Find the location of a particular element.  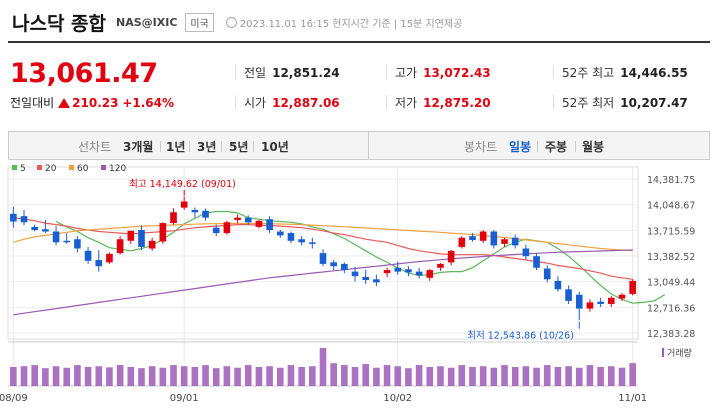

tab-period-1y: 1년 is located at coordinates (176, 147).